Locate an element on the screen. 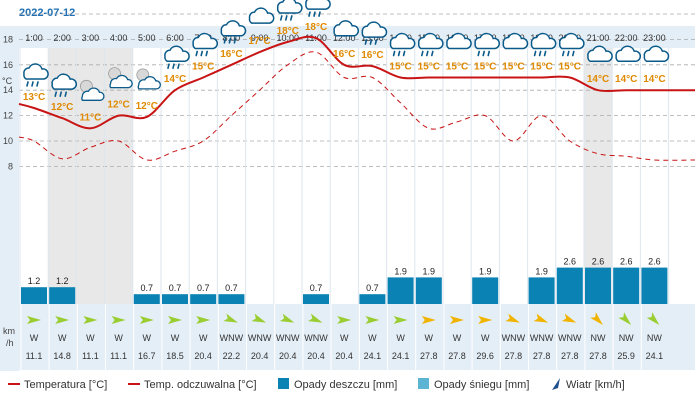 This screenshot has width=695, height=408. wind-speed-label: 16.7 is located at coordinates (147, 356).